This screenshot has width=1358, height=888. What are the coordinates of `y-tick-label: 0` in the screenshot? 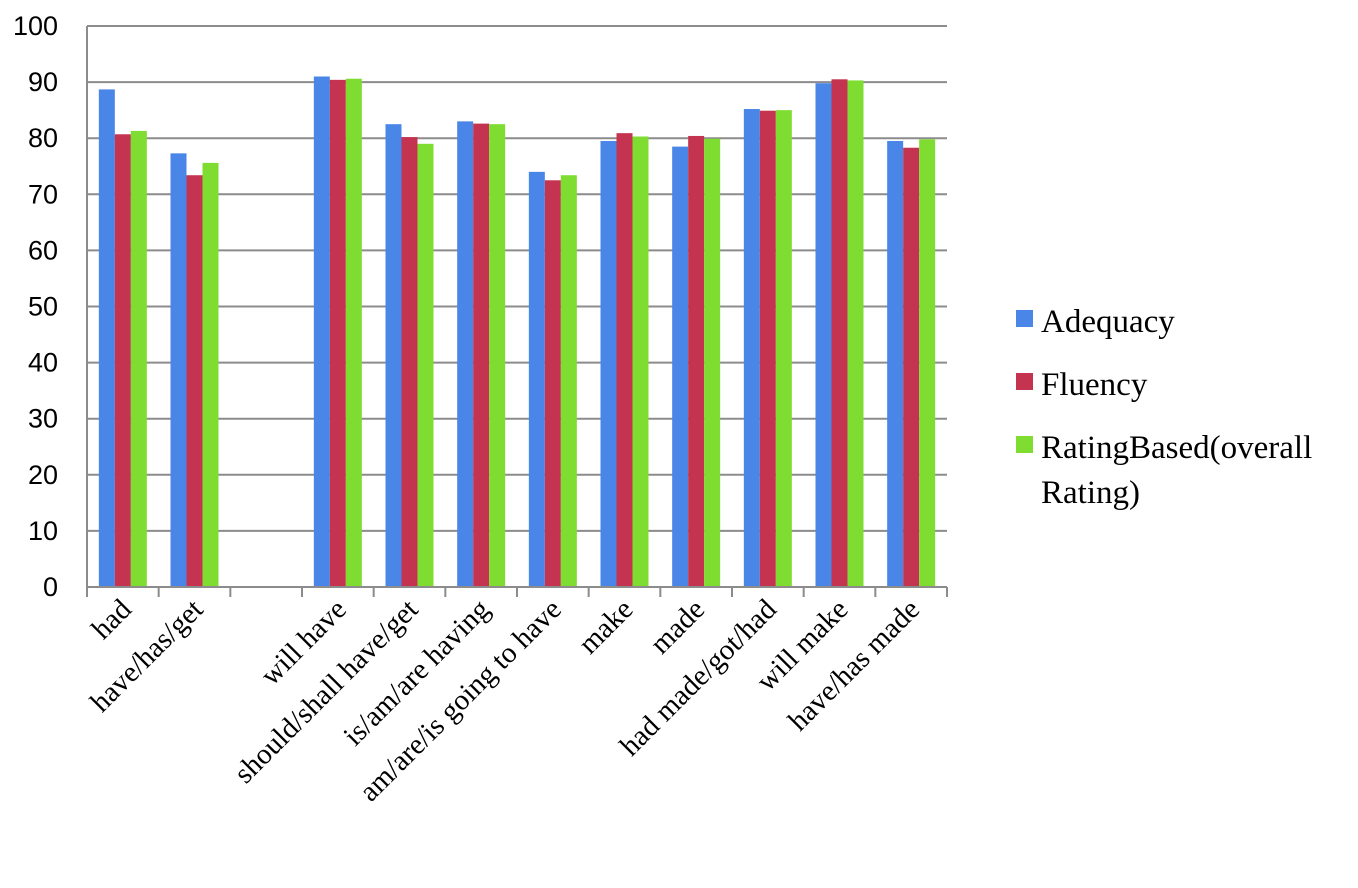 It's located at (50, 587).